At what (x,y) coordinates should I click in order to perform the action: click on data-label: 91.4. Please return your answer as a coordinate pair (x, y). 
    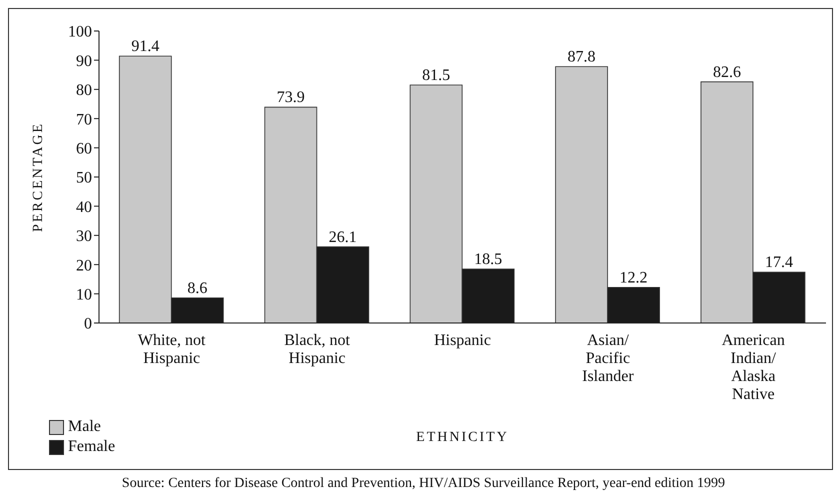
    Looking at the image, I should click on (145, 47).